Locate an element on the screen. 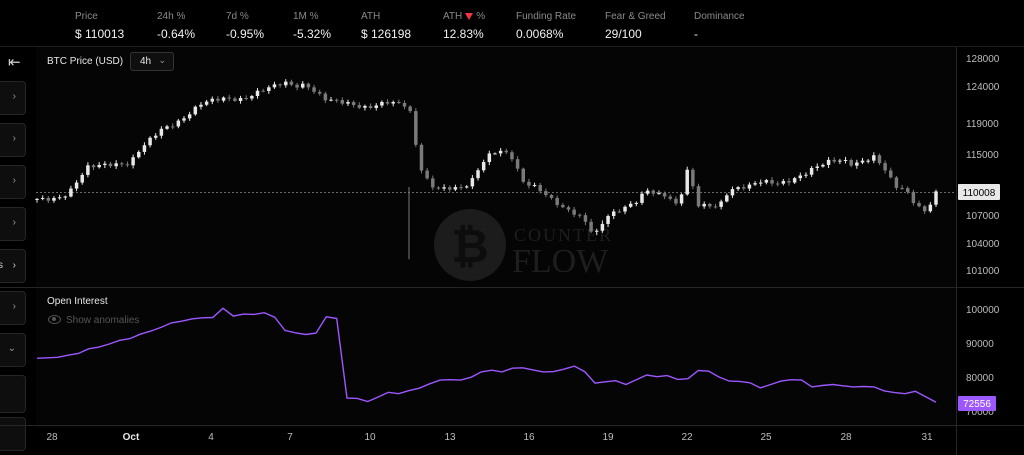 The height and width of the screenshot is (455, 1024). stat-label-a: ATH is located at coordinates (453, 16).